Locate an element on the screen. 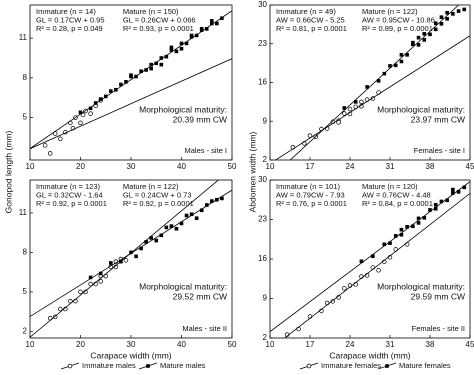  y-tick-label: 8 is located at coordinates (25, 252).